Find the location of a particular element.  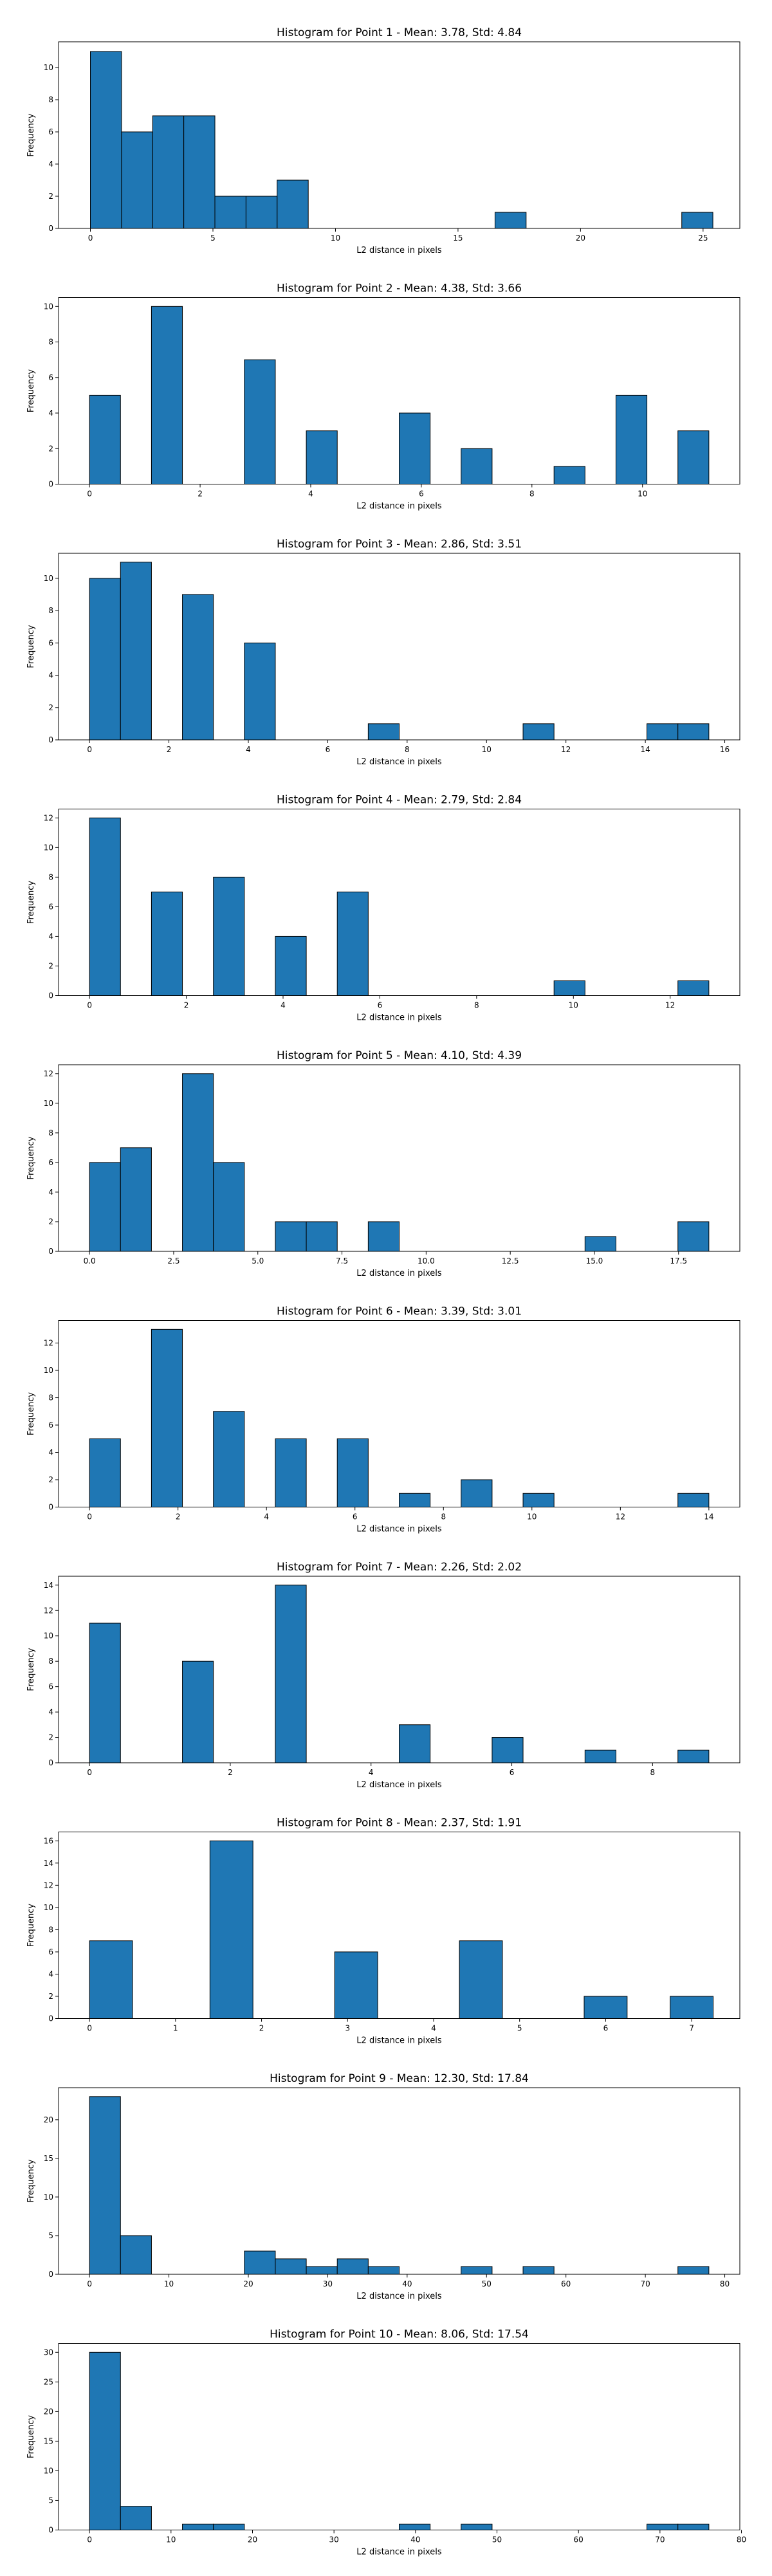

x-tick-label: 50 is located at coordinates (487, 2283).